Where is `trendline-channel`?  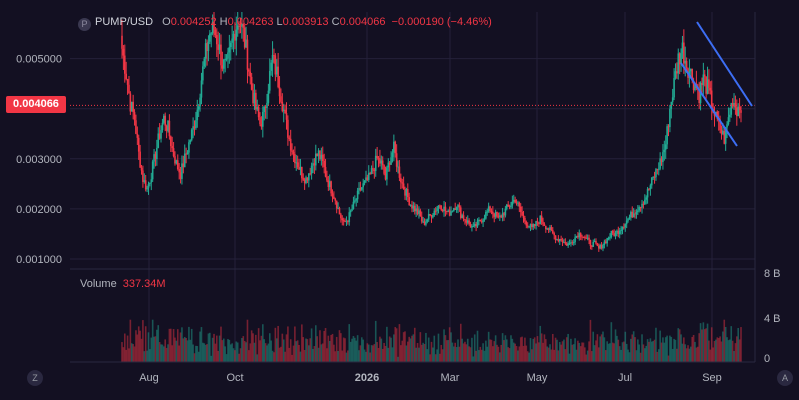 trendline-channel is located at coordinates (716, 84).